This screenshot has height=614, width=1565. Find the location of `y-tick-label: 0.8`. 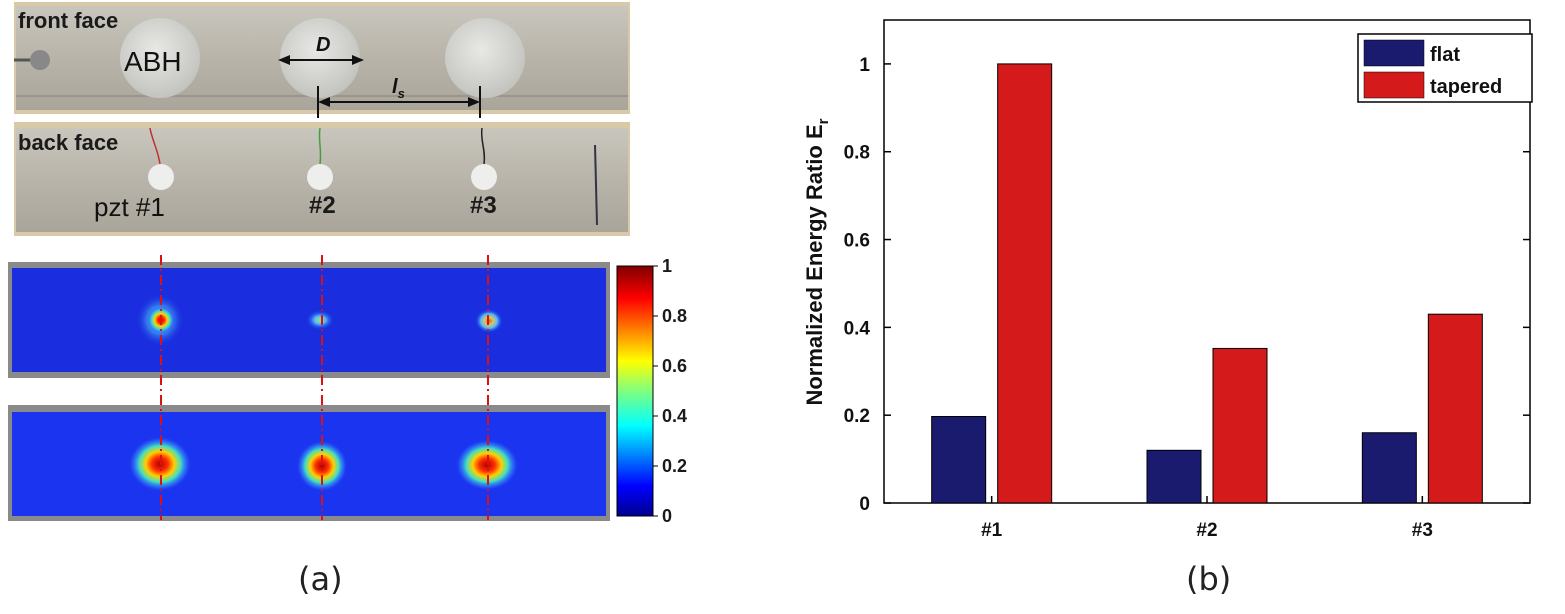

y-tick-label: 0.8 is located at coordinates (857, 153).